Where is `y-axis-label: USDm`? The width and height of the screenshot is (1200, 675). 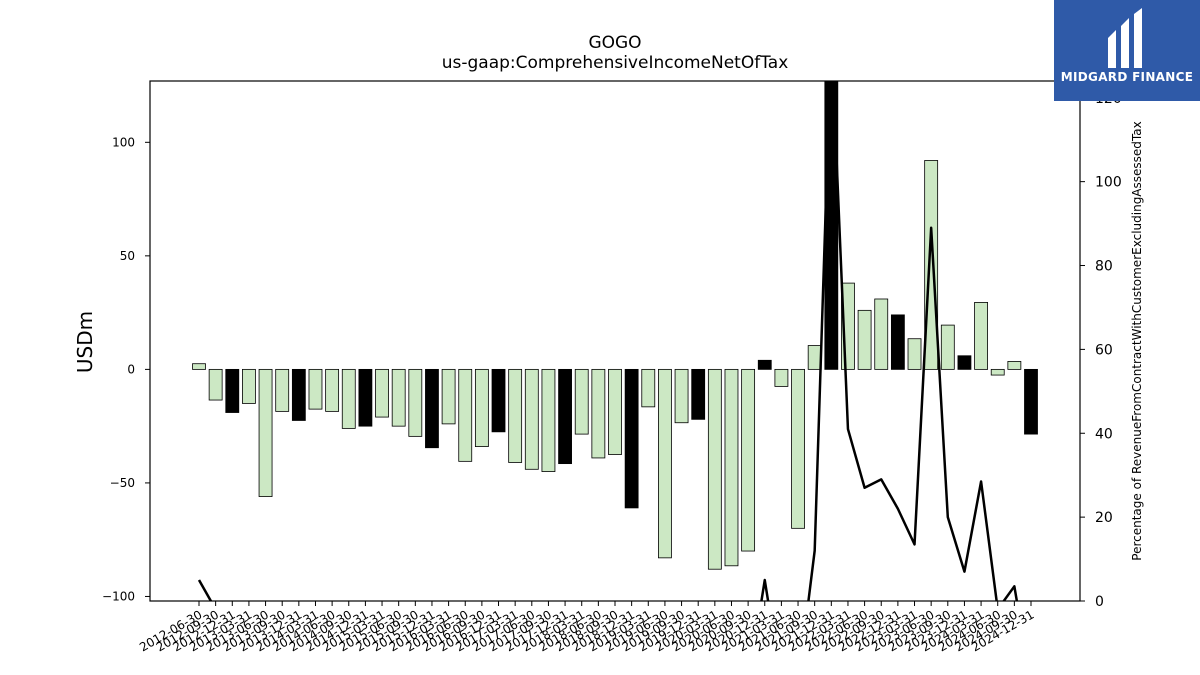
y-axis-label: USDm is located at coordinates (85, 342).